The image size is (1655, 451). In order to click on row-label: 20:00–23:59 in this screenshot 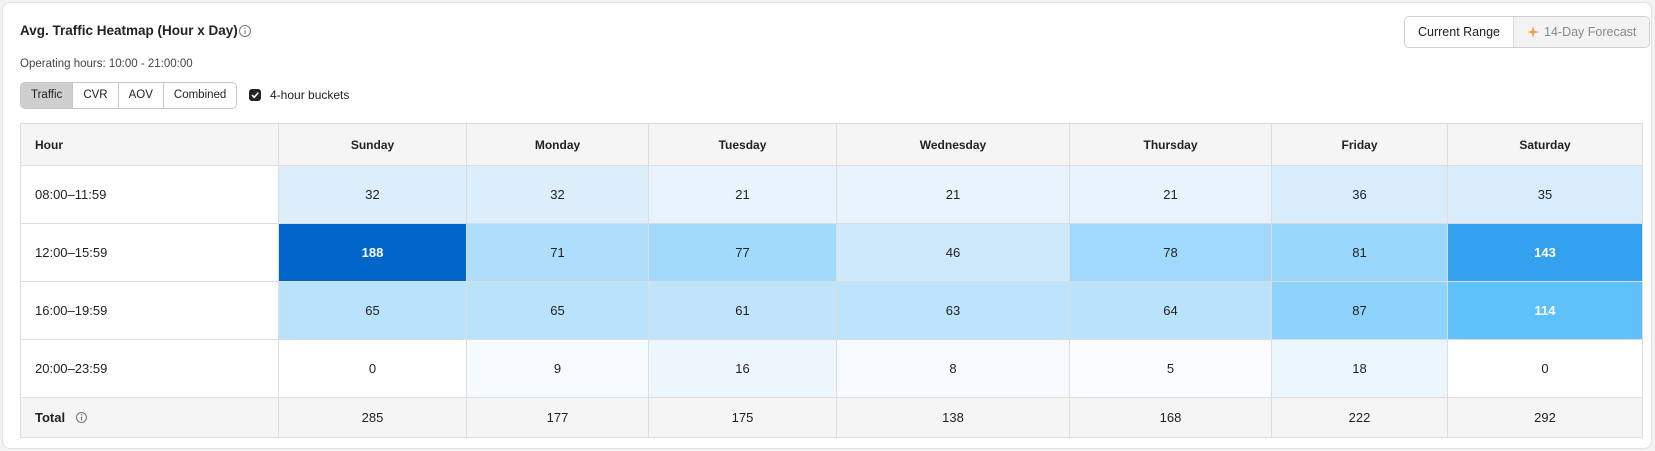, I will do `click(149, 368)`.